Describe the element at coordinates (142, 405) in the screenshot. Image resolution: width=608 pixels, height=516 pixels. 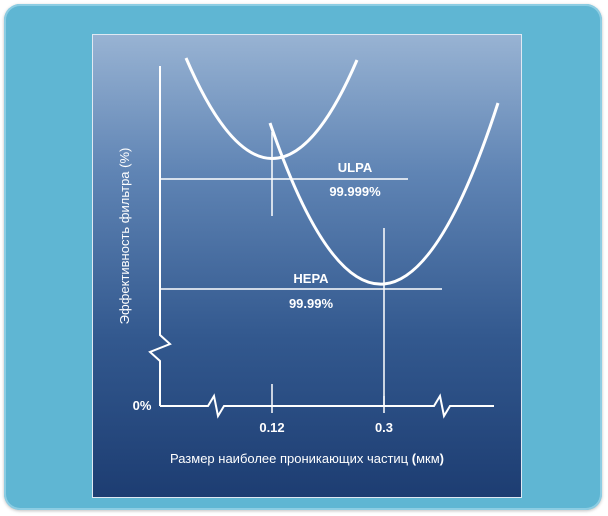
I see `zero-percent-label: 0%` at that location.